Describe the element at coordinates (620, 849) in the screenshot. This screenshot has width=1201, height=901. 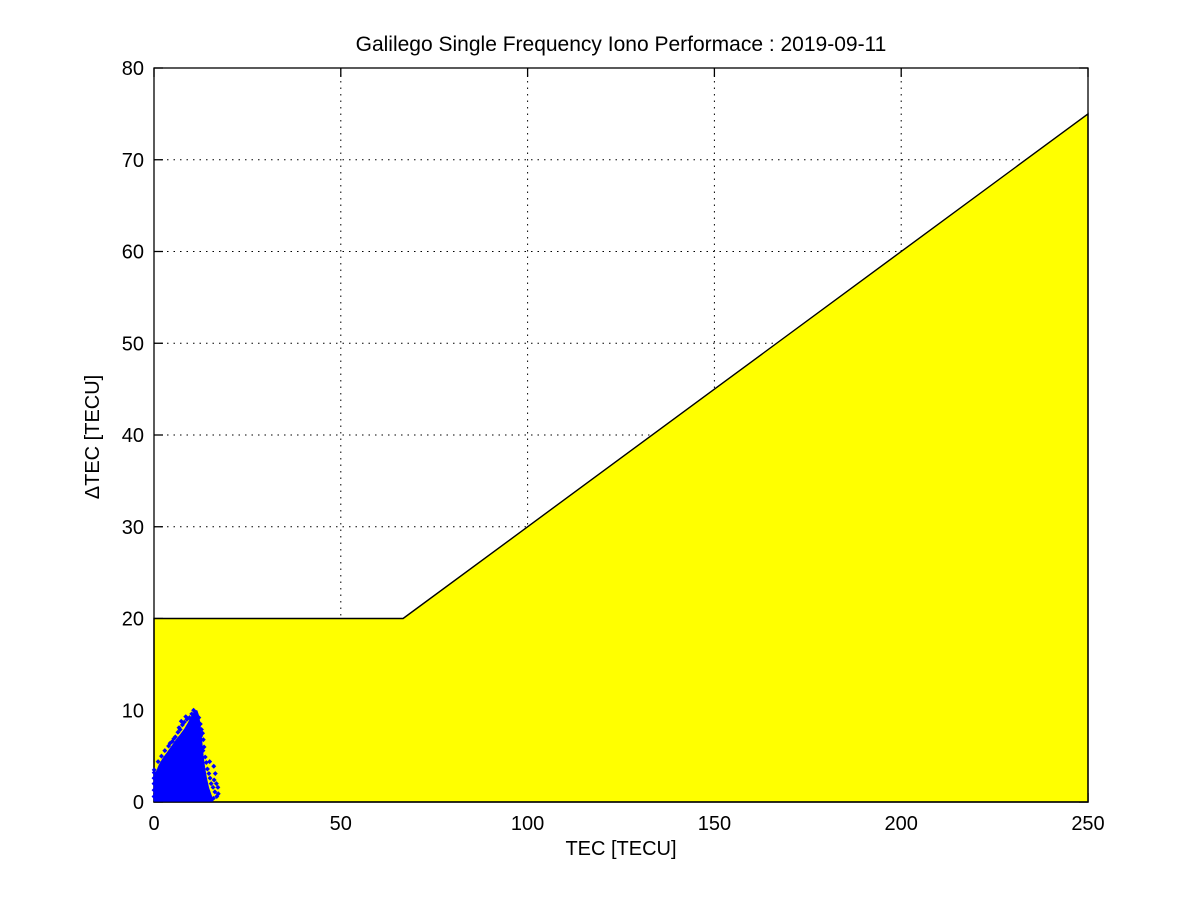
I see `x-axis-label: TEC [TECU]` at that location.